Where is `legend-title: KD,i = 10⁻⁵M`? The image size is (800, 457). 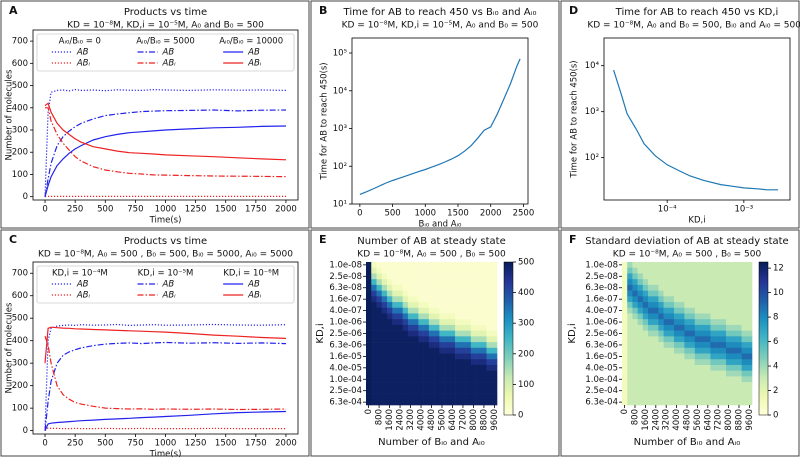 legend-title: KD,i = 10⁻⁵M is located at coordinates (166, 274).